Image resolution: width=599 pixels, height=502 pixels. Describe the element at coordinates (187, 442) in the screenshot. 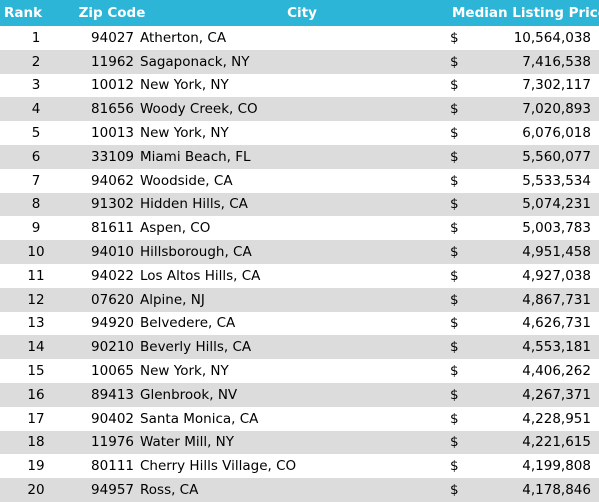

I see `city-cell: Water Mill, NY` at that location.